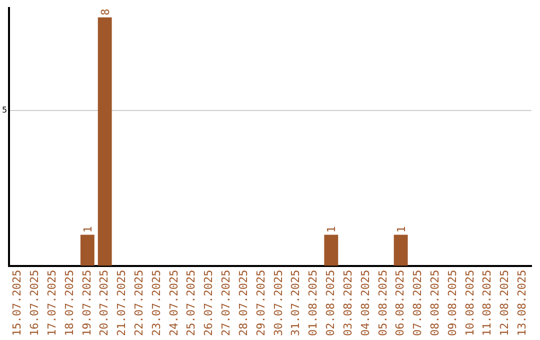  What do you see at coordinates (313, 303) in the screenshot?
I see `x-tick-label: 01.08.2025` at bounding box center [313, 303].